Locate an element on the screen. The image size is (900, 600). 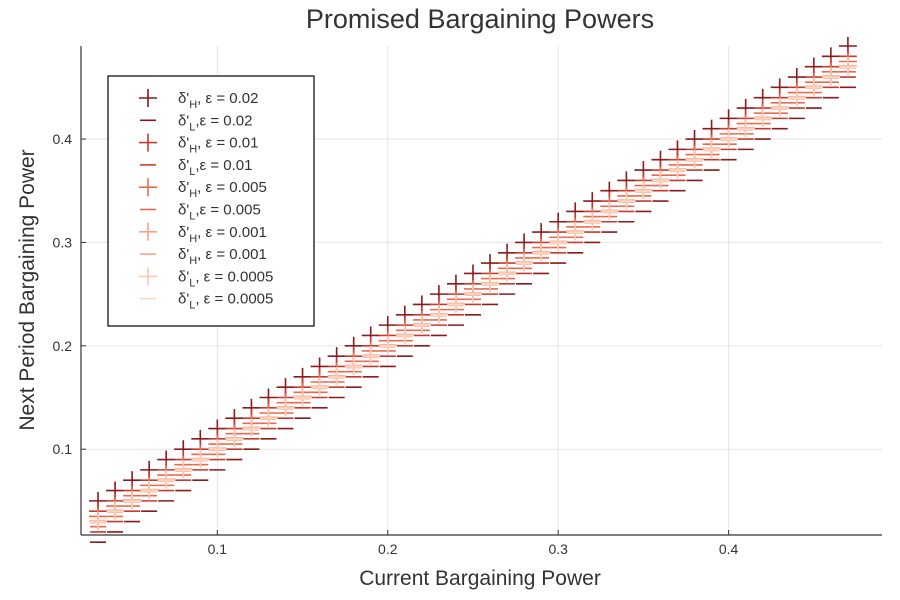
x-tick-label: 0.2 is located at coordinates (388, 549).